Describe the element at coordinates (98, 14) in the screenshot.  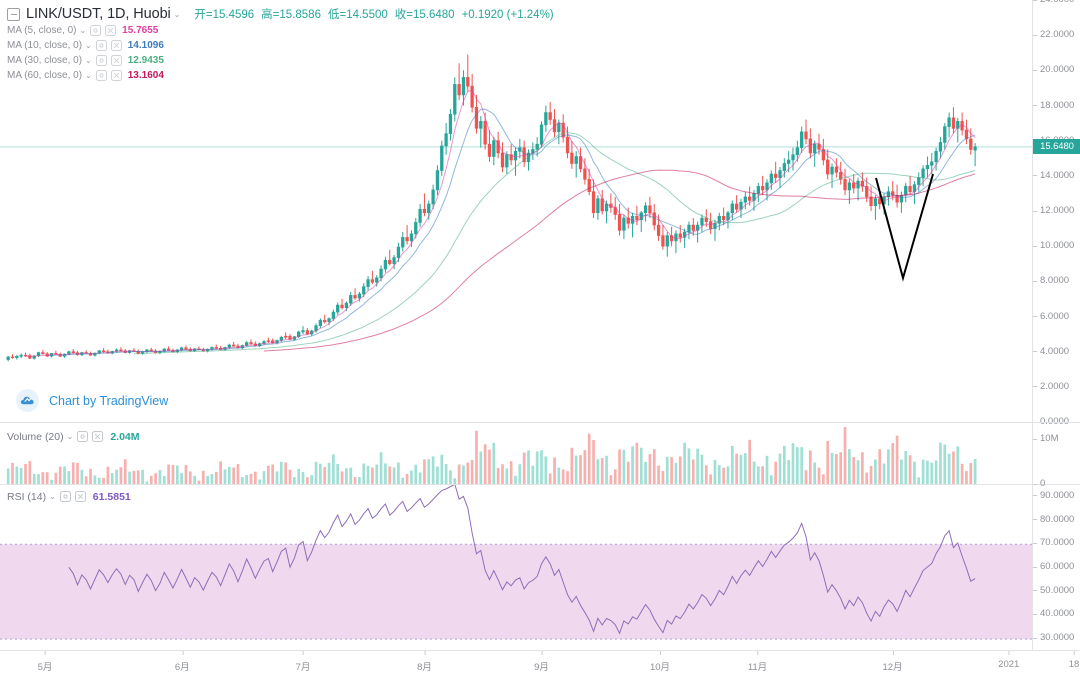
I see `symbol-title: LINK/USDT, 1D, Huobi` at that location.